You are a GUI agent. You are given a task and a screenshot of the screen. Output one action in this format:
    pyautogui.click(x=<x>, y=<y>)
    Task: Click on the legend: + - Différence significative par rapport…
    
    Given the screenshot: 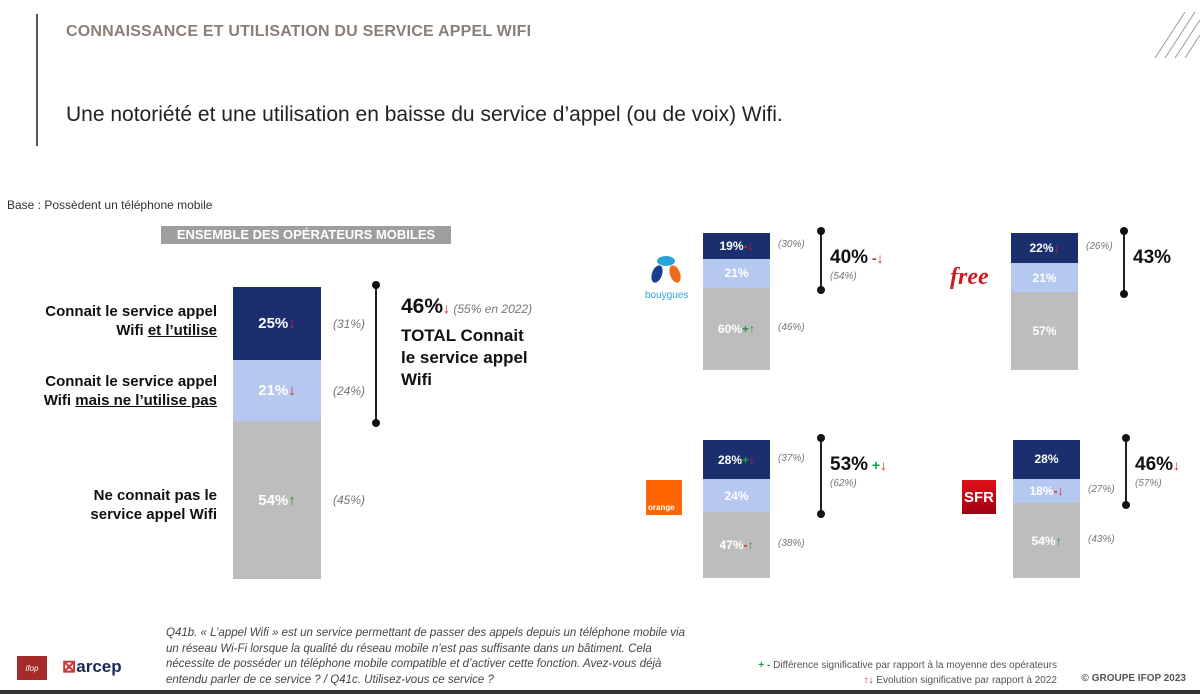 What is the action you would take?
    pyautogui.click(x=907, y=673)
    